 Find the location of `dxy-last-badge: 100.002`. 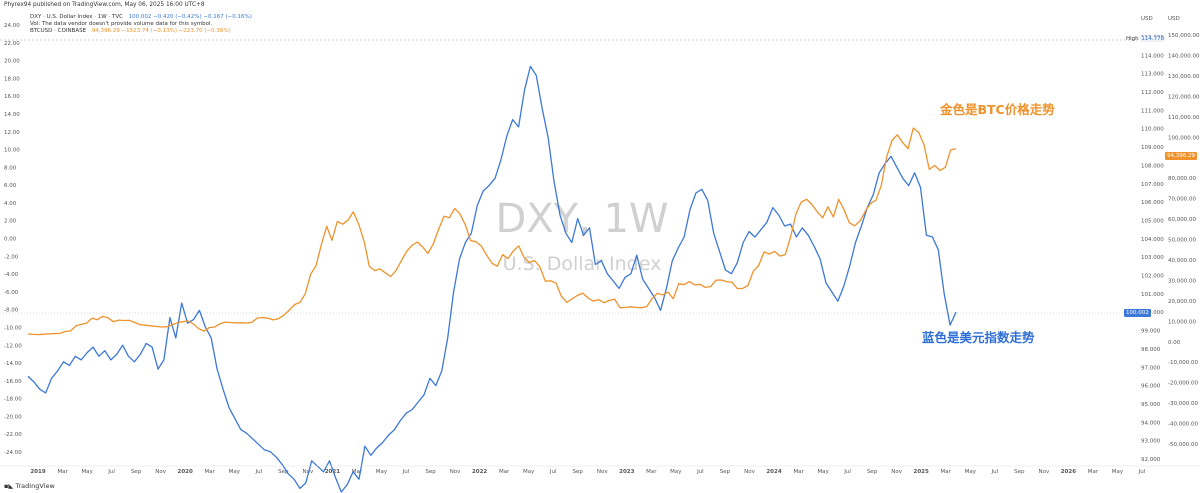

dxy-last-badge: 100.002 is located at coordinates (1137, 313).